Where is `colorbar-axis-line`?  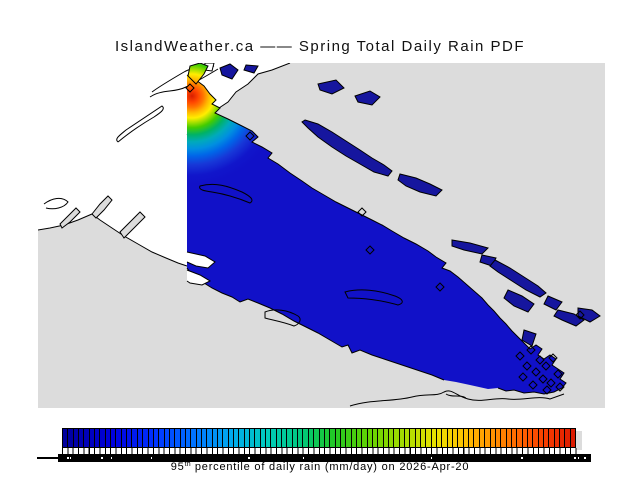
colorbar-axis-line is located at coordinates (47, 458).